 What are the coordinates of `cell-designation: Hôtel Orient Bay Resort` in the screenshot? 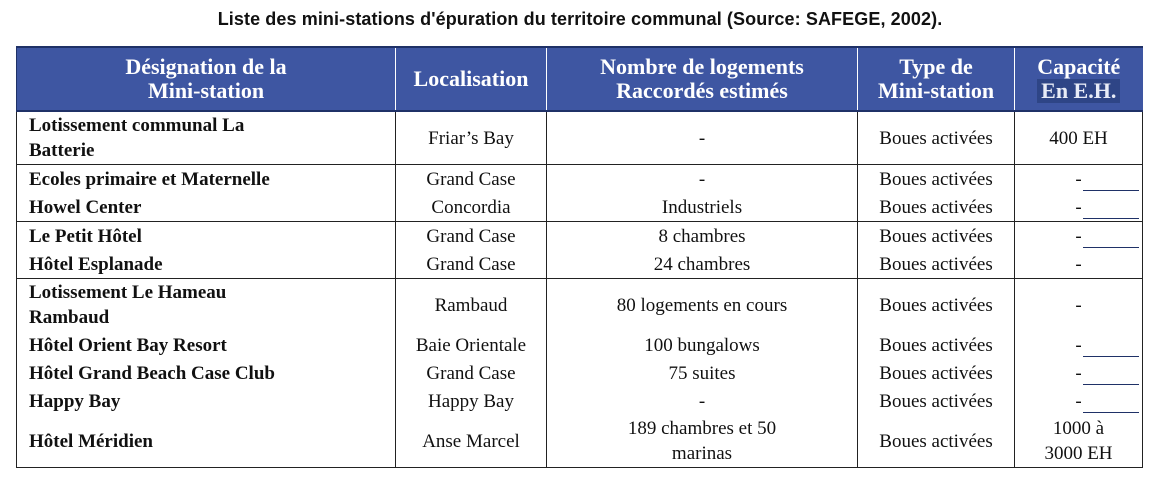 It's located at (206, 345).